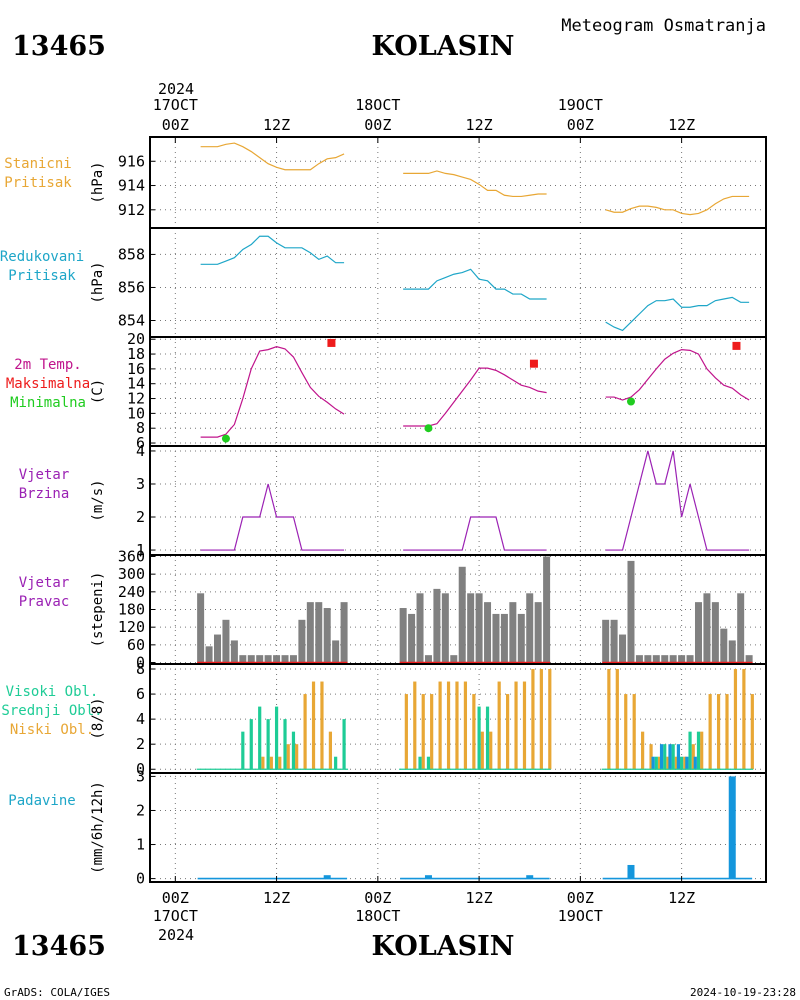 The width and height of the screenshot is (800, 1000). Describe the element at coordinates (131, 592) in the screenshot. I see `y-tick-label-wind_direction: 240` at that location.